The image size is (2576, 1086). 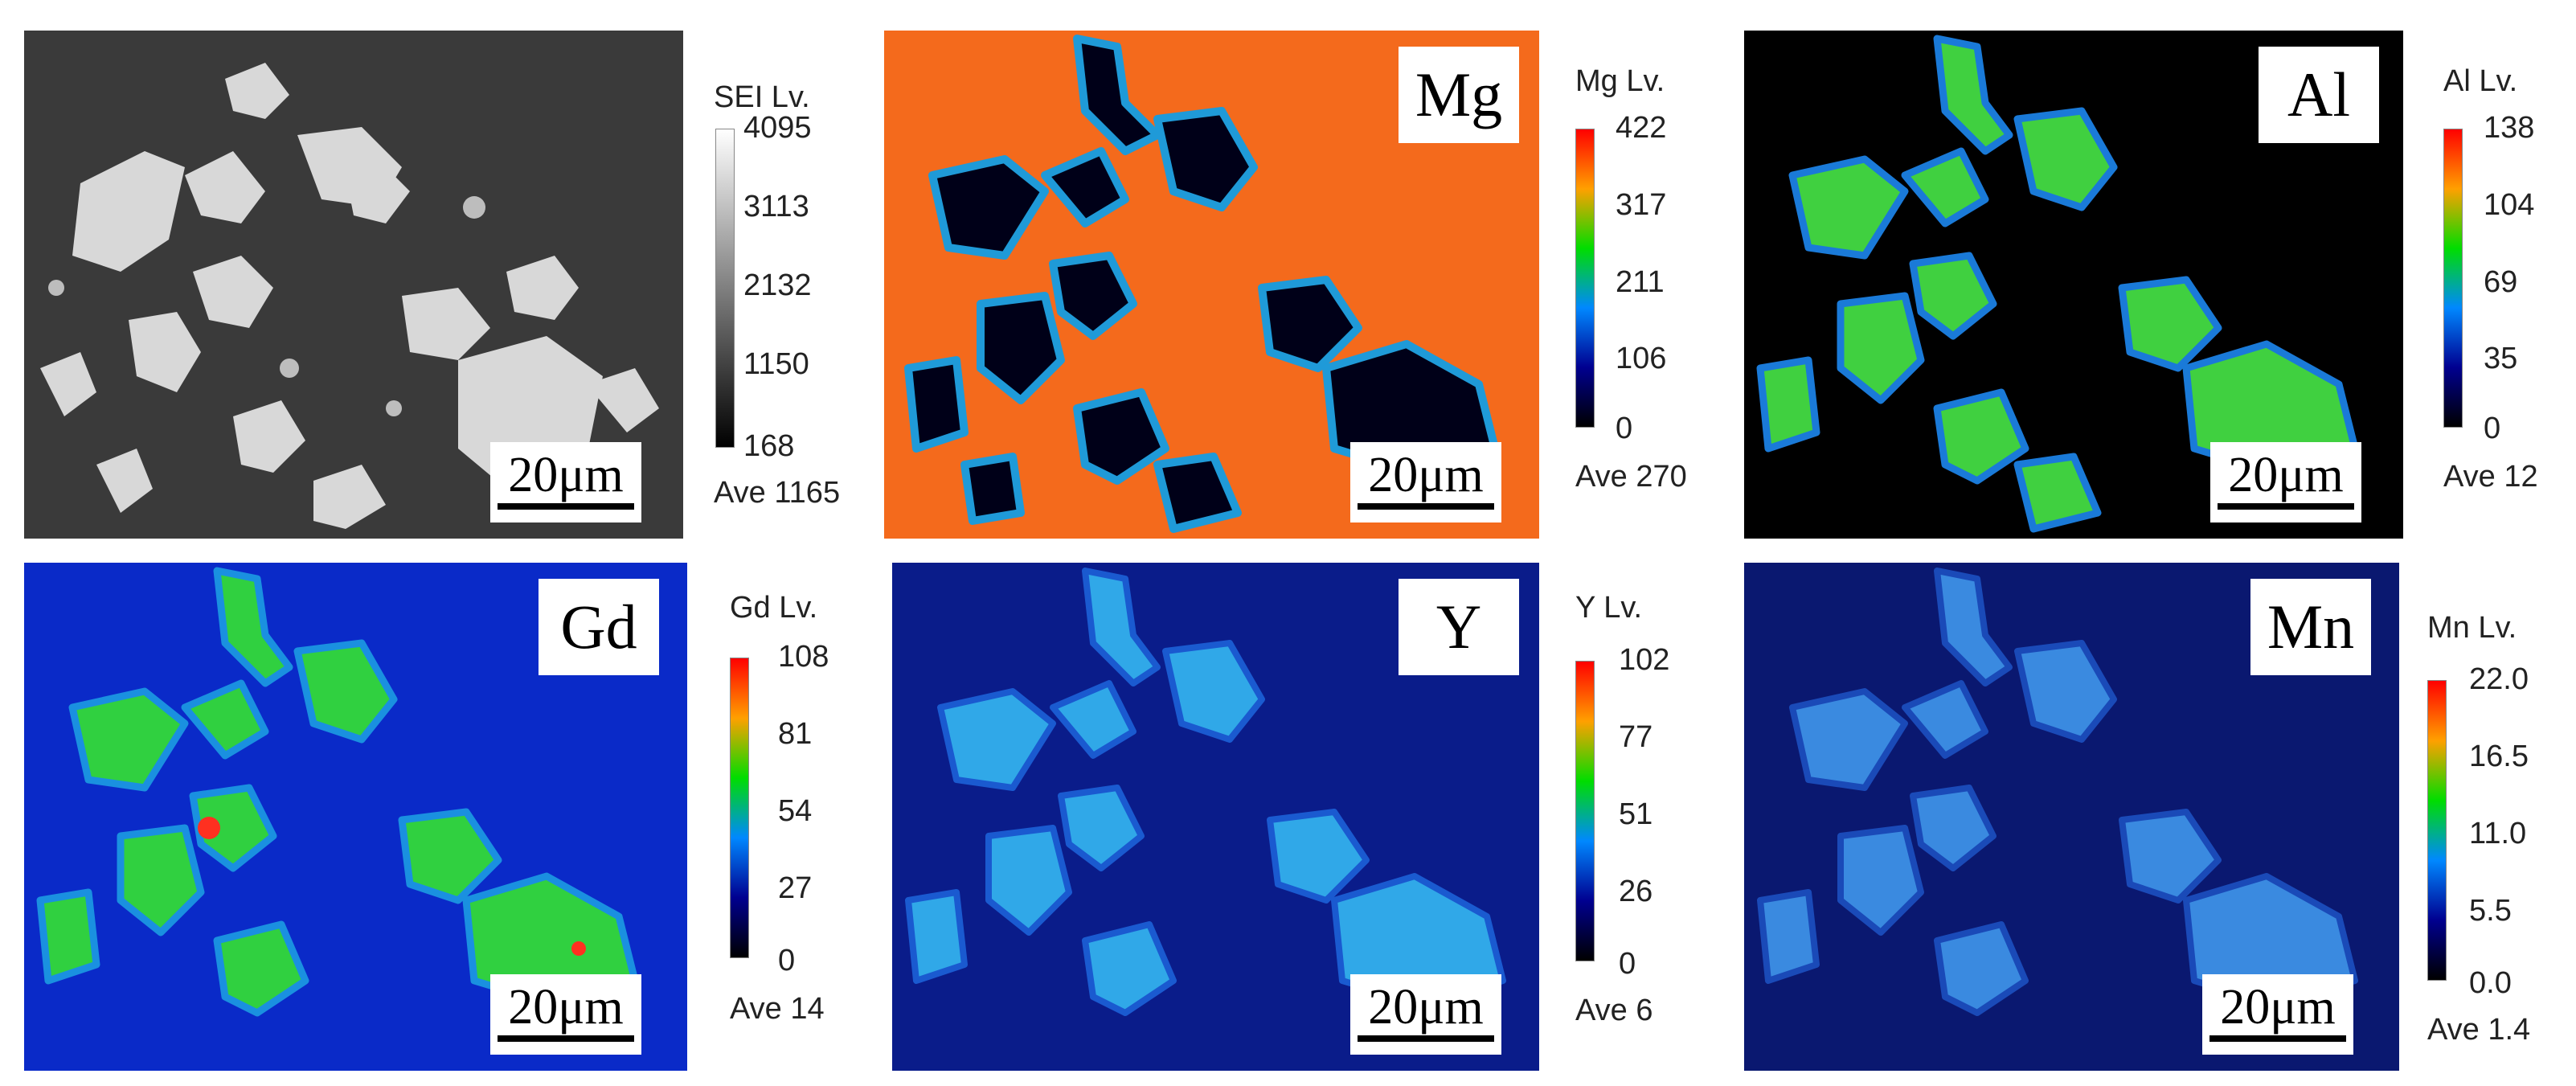 I want to click on element-label: Gd, so click(x=599, y=627).